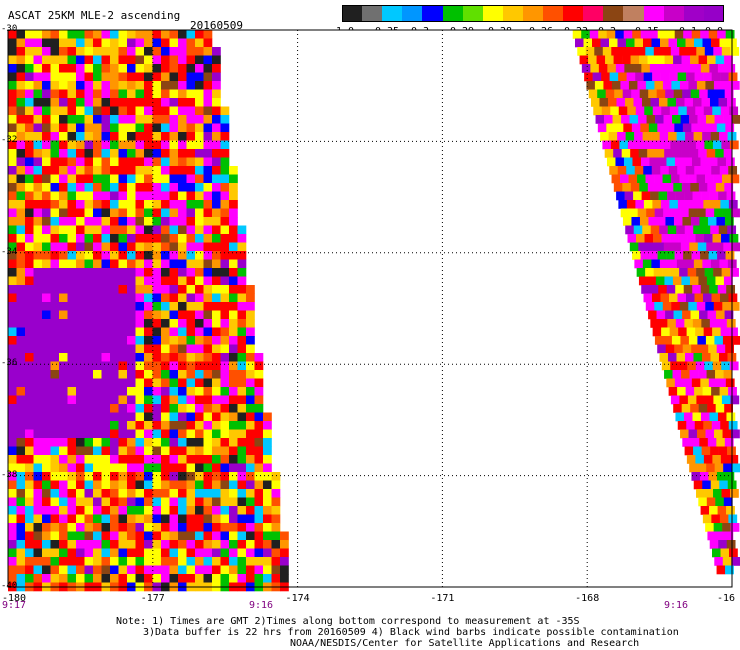  Describe the element at coordinates (573, 13) in the screenshot. I see `colorbar-segment` at that location.